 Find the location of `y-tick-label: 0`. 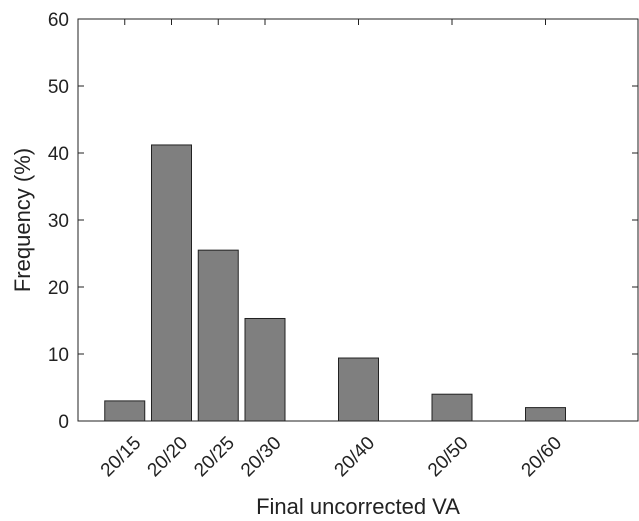

y-tick-label: 0 is located at coordinates (63, 422).